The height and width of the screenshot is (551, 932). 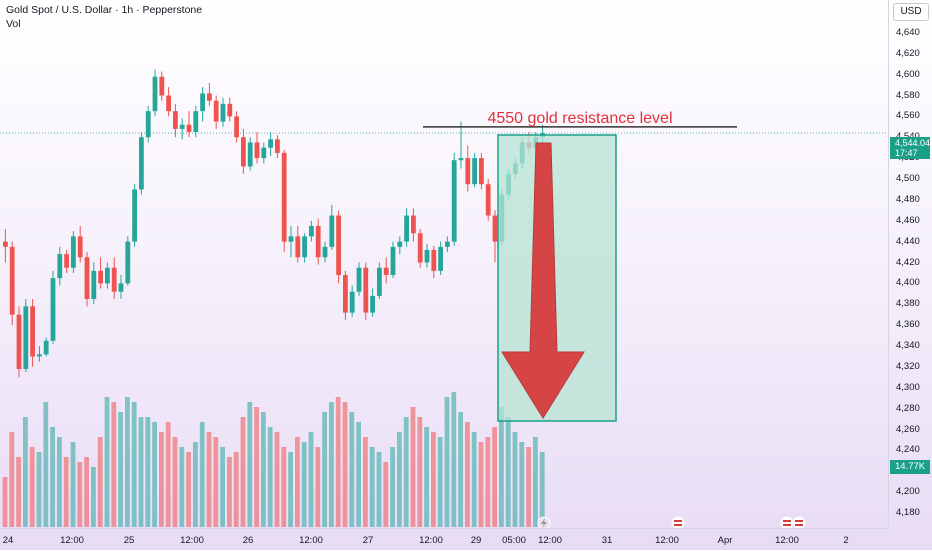 I want to click on price-tick-label: 4,540, so click(x=908, y=136).